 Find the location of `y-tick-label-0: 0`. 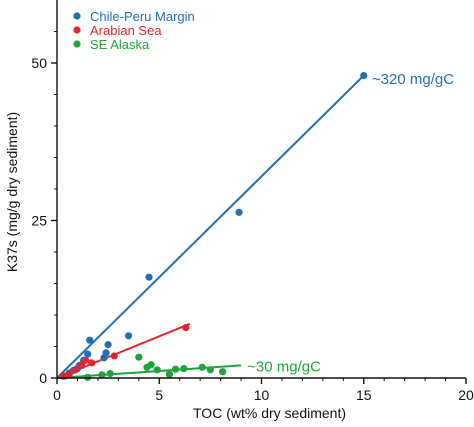

y-tick-label-0: 0 is located at coordinates (43, 378).